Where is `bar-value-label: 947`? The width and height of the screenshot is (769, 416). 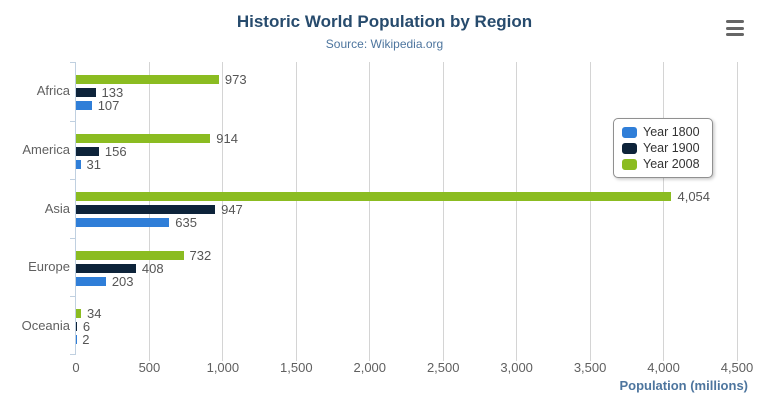
bar-value-label: 947 is located at coordinates (232, 210).